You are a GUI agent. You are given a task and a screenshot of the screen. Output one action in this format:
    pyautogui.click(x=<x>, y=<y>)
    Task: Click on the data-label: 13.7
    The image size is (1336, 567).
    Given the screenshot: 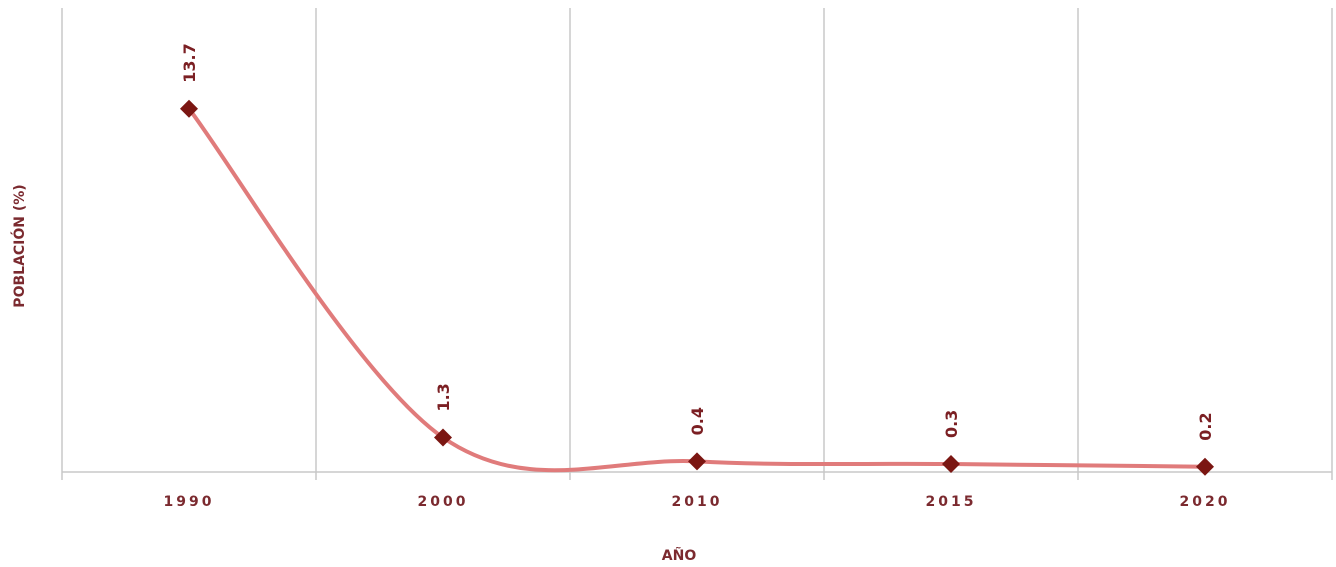 What is the action you would take?
    pyautogui.click(x=189, y=62)
    